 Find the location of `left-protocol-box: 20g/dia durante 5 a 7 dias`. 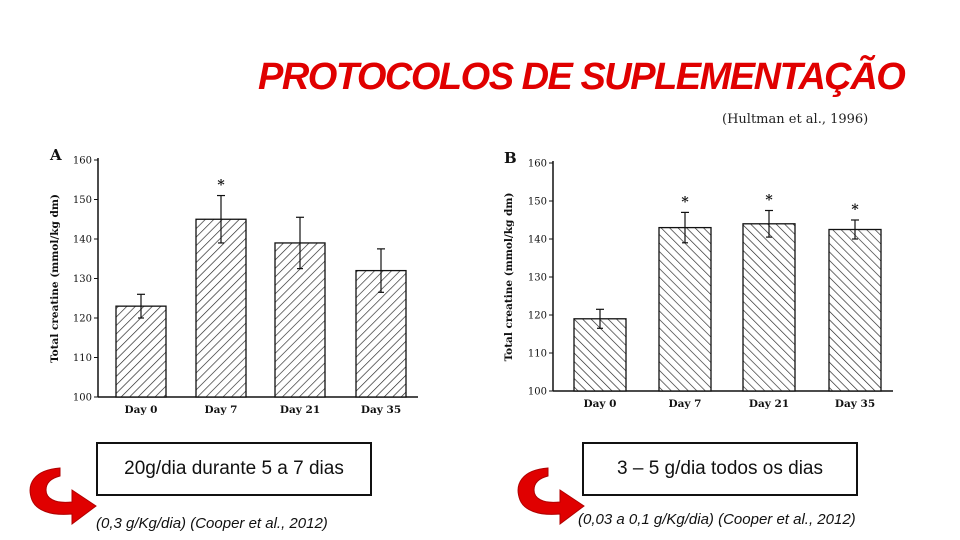

left-protocol-box: 20g/dia durante 5 a 7 dias is located at coordinates (234, 469).